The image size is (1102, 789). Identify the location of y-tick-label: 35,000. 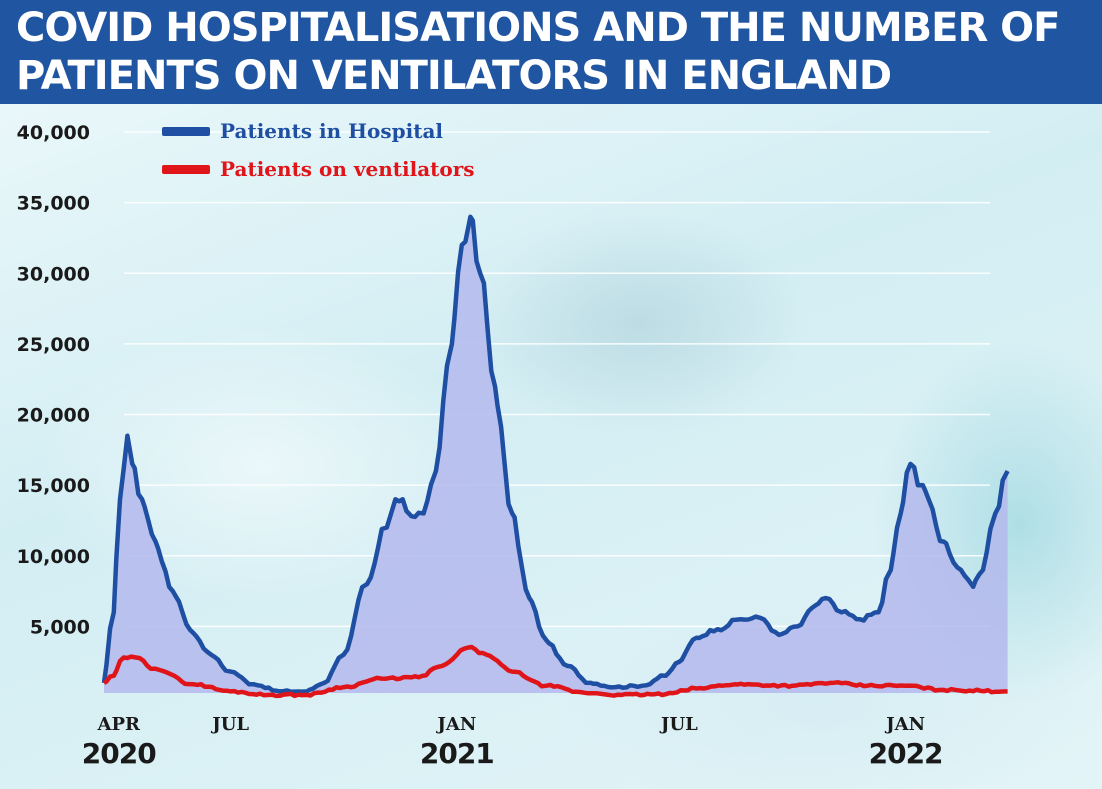
(53, 204).